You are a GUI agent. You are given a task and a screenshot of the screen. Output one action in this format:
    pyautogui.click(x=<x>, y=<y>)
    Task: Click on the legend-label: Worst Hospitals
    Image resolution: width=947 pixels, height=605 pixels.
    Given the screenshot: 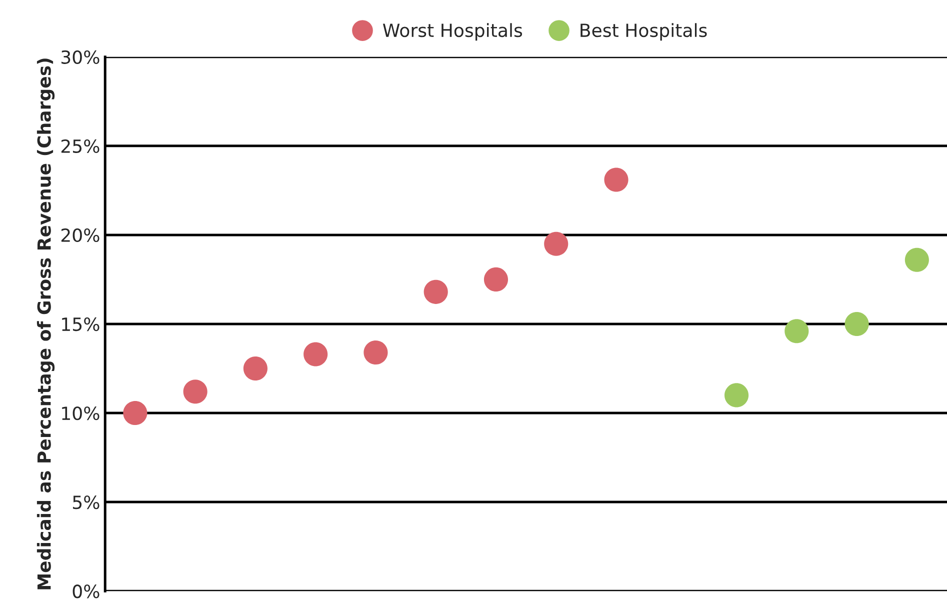 What is the action you would take?
    pyautogui.click(x=452, y=32)
    